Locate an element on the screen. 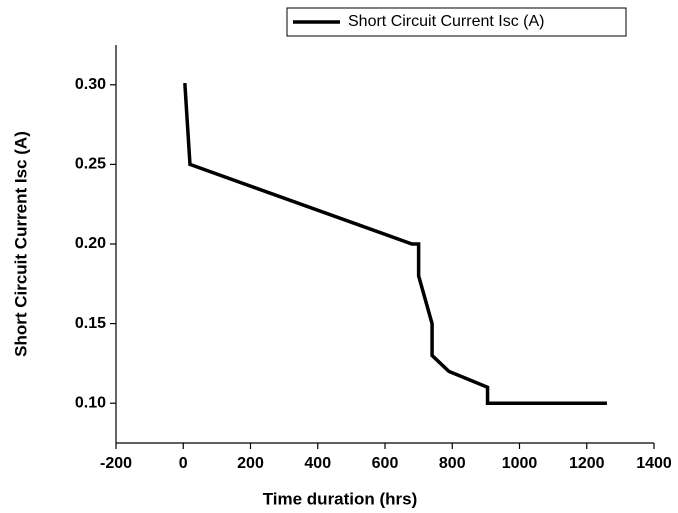  x-tick-label: 1200 is located at coordinates (587, 463).